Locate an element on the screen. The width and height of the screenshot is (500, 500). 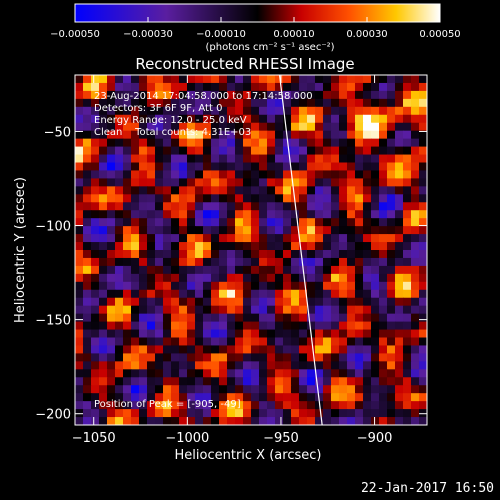
annotation-energy-range: Energy Range: 12.0 - 25.0 keV is located at coordinates (170, 120).